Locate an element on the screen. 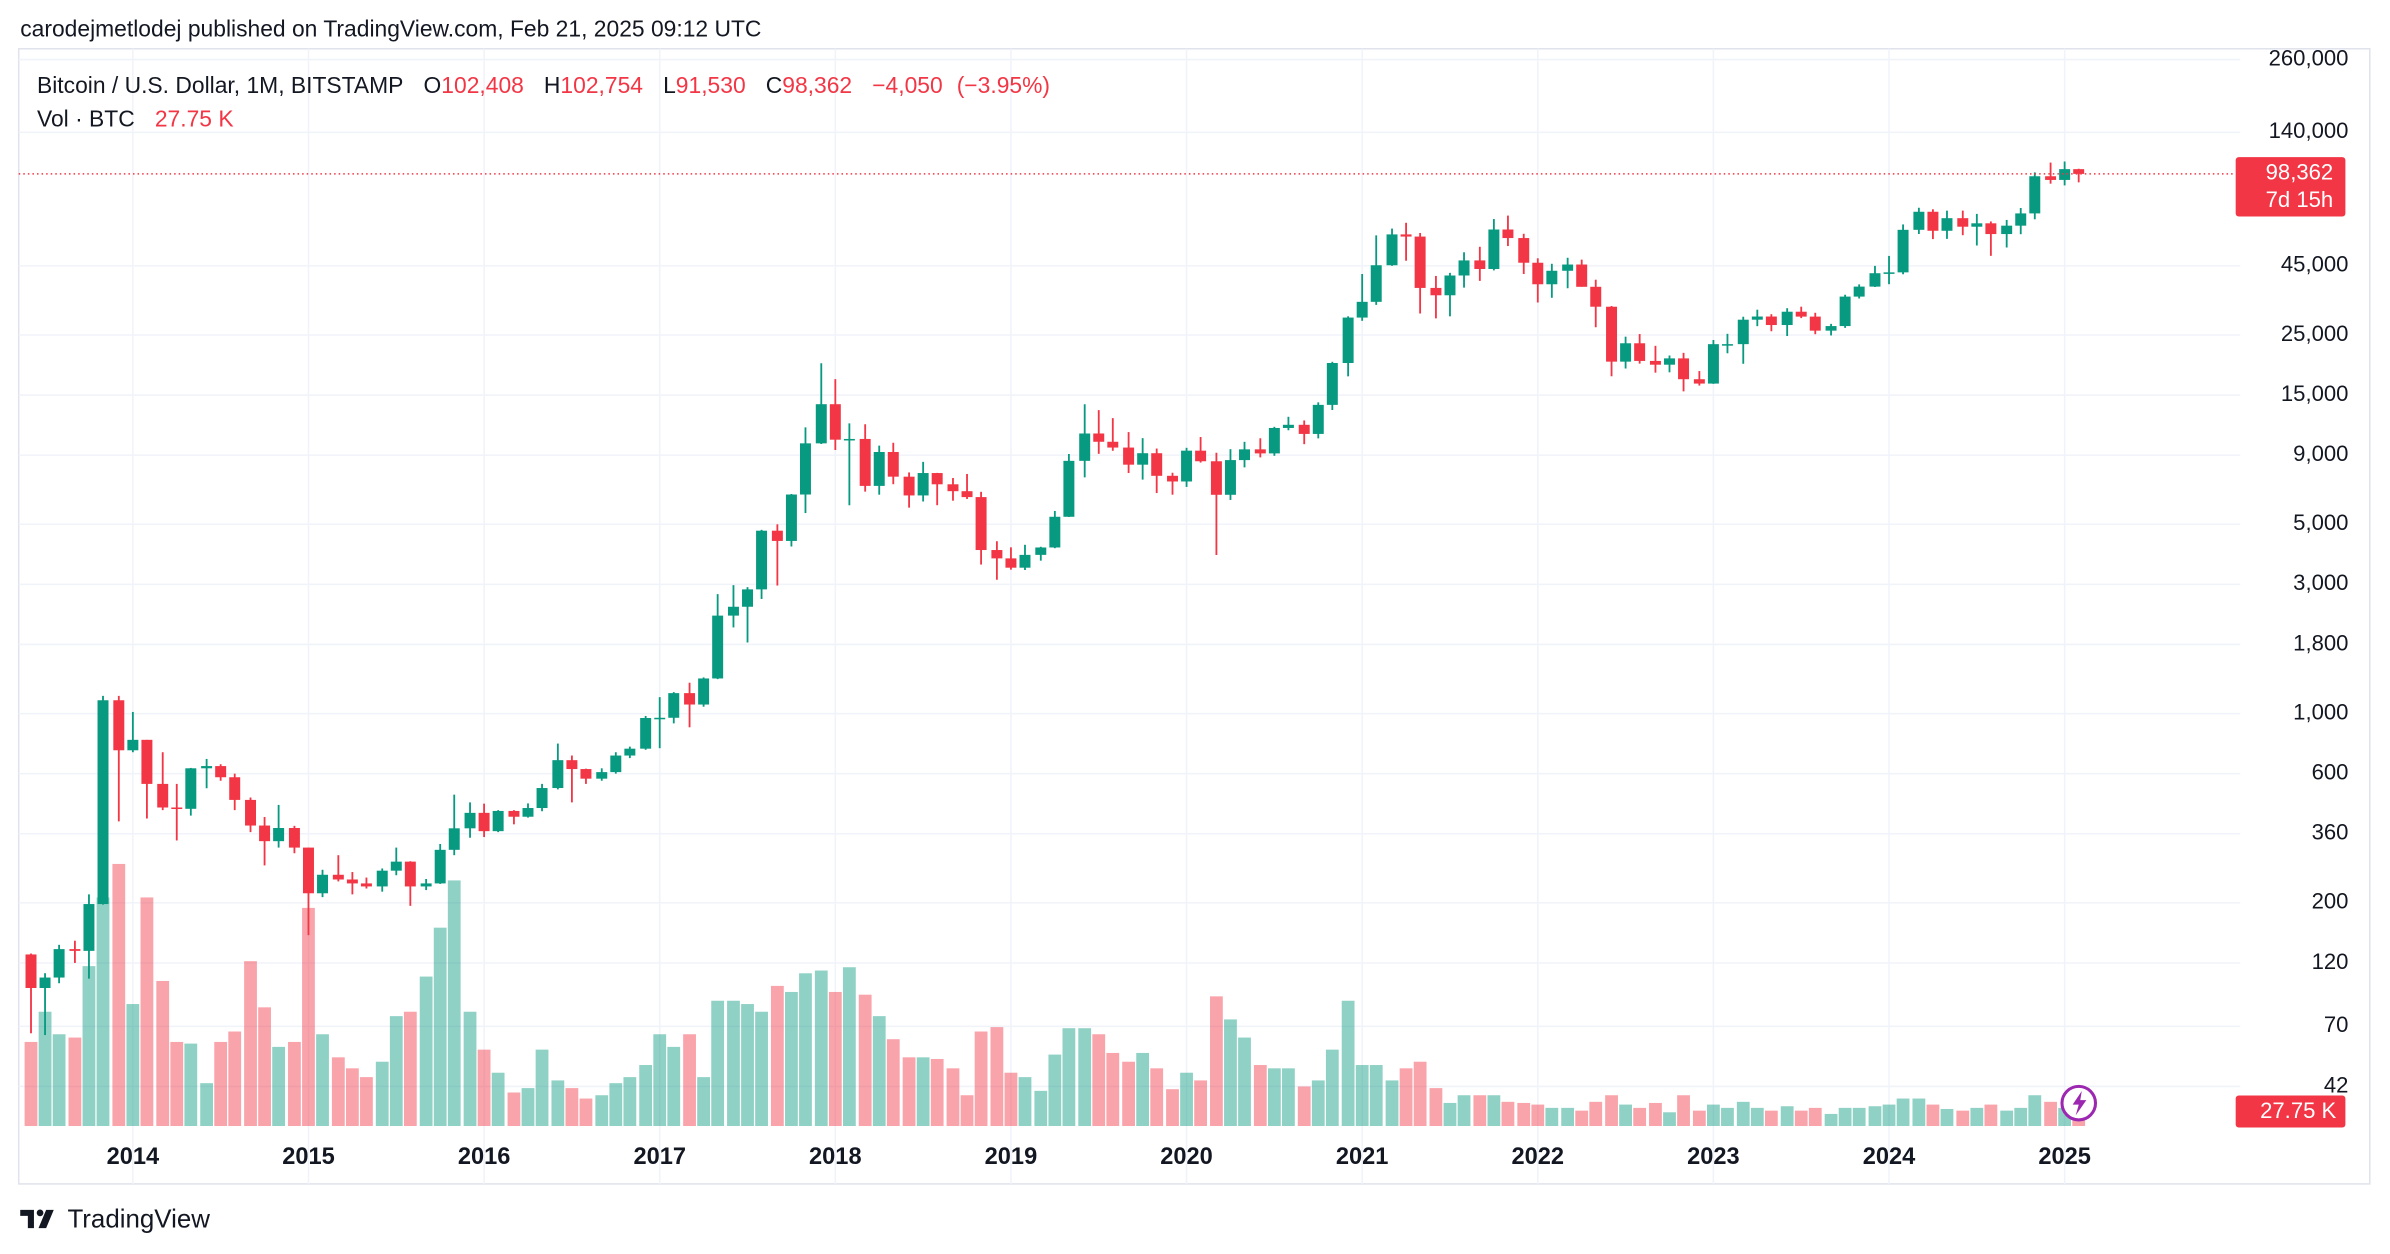  x-tick-label: 2019 is located at coordinates (1011, 1157).